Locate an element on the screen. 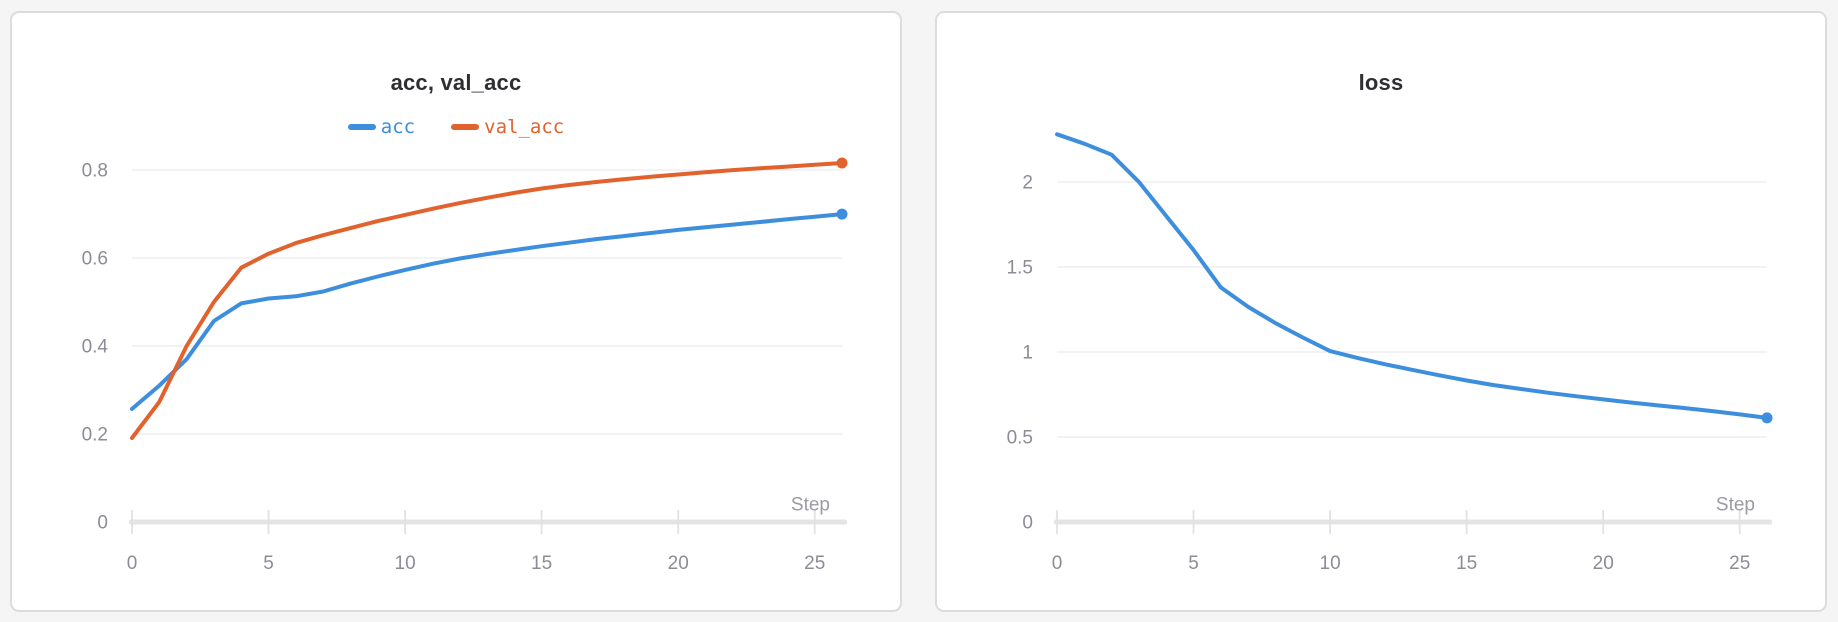  y-tick-label-1: 1 is located at coordinates (1027, 353).